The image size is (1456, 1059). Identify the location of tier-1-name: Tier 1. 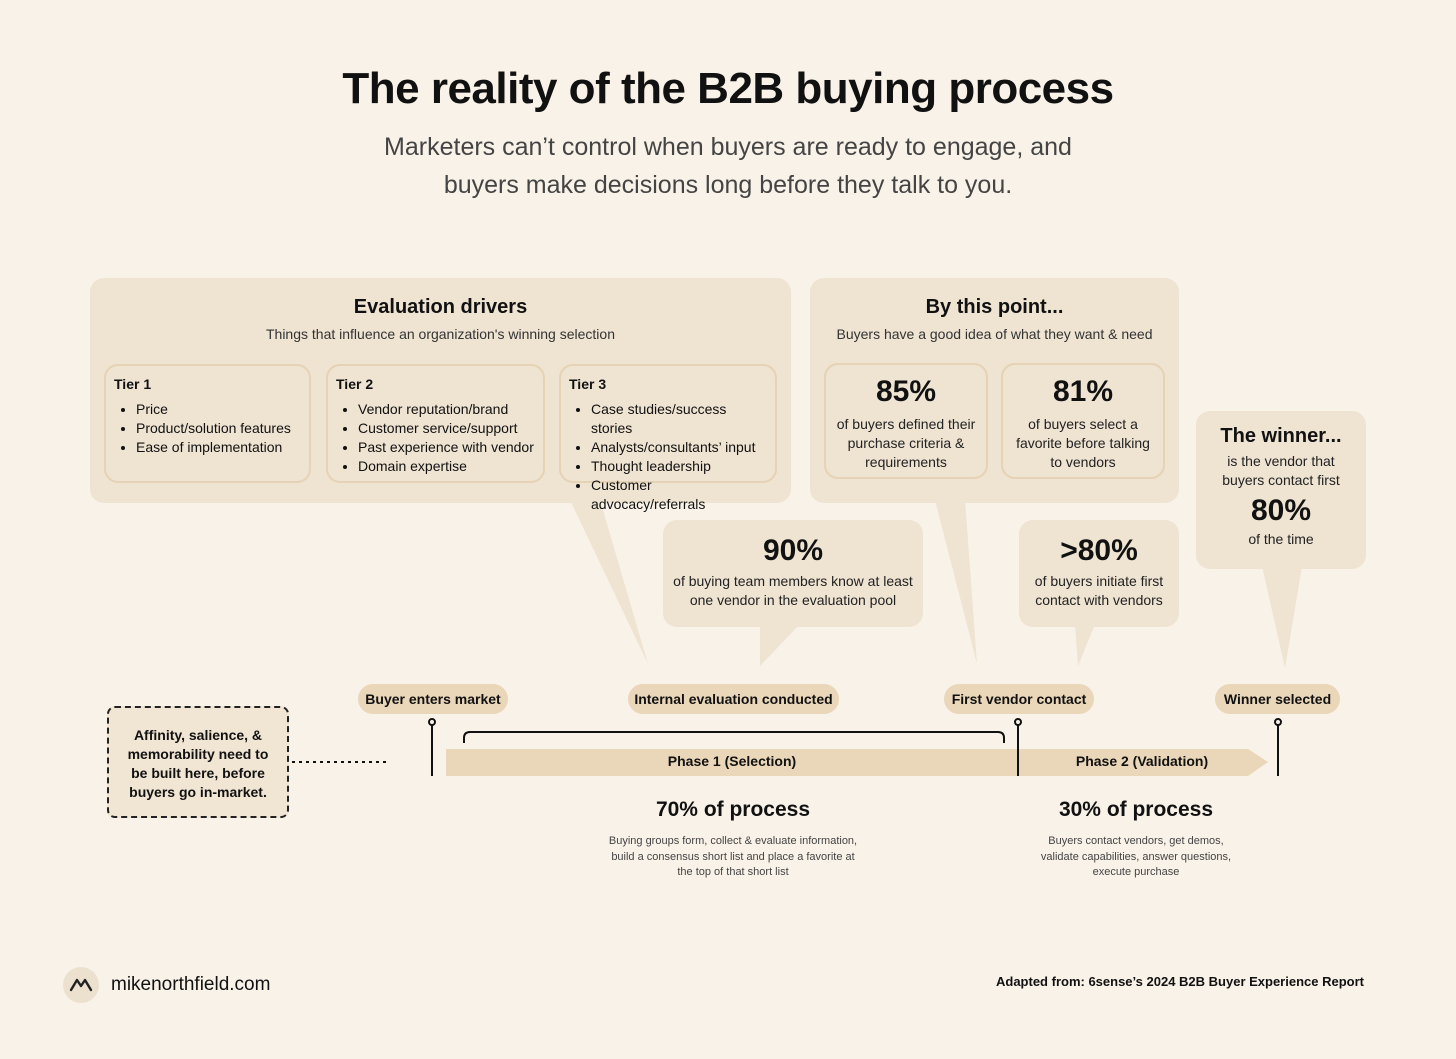
(133, 384).